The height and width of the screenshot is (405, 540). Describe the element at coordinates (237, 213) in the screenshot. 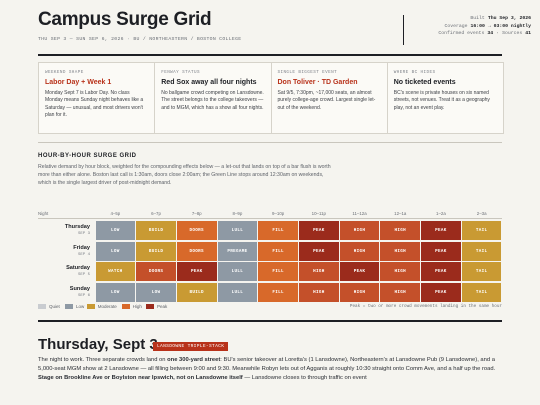

I see `column-header: 8–9p` at that location.